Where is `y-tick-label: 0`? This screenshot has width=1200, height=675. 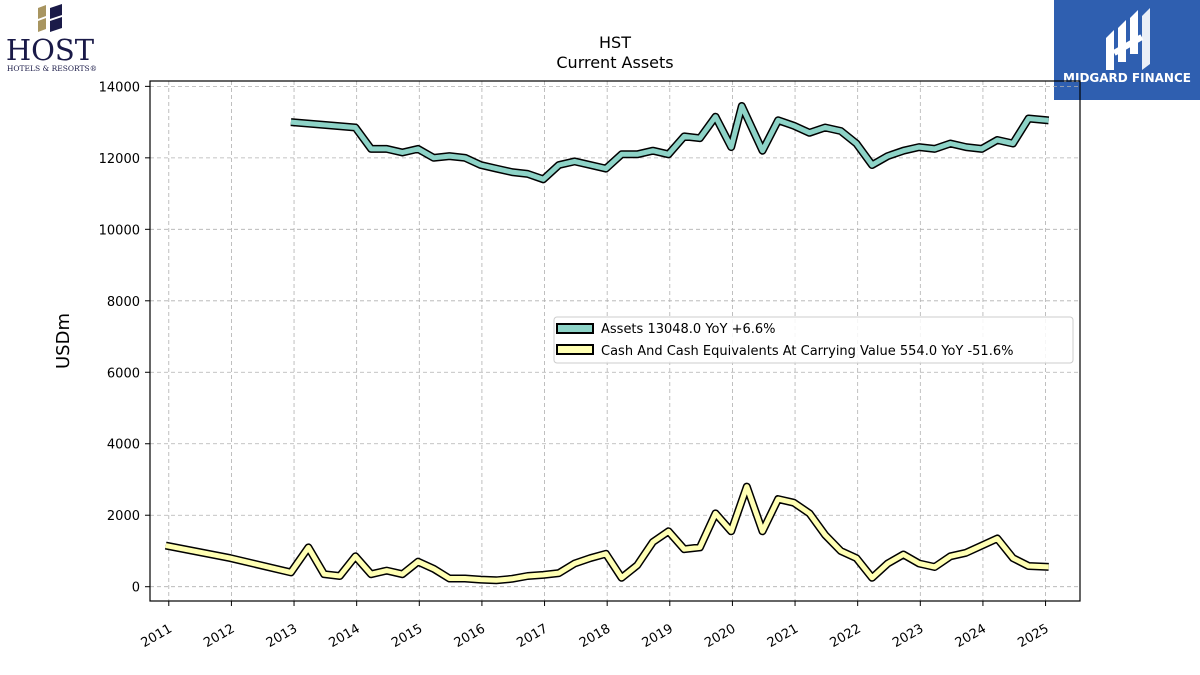 y-tick-label: 0 is located at coordinates (136, 588).